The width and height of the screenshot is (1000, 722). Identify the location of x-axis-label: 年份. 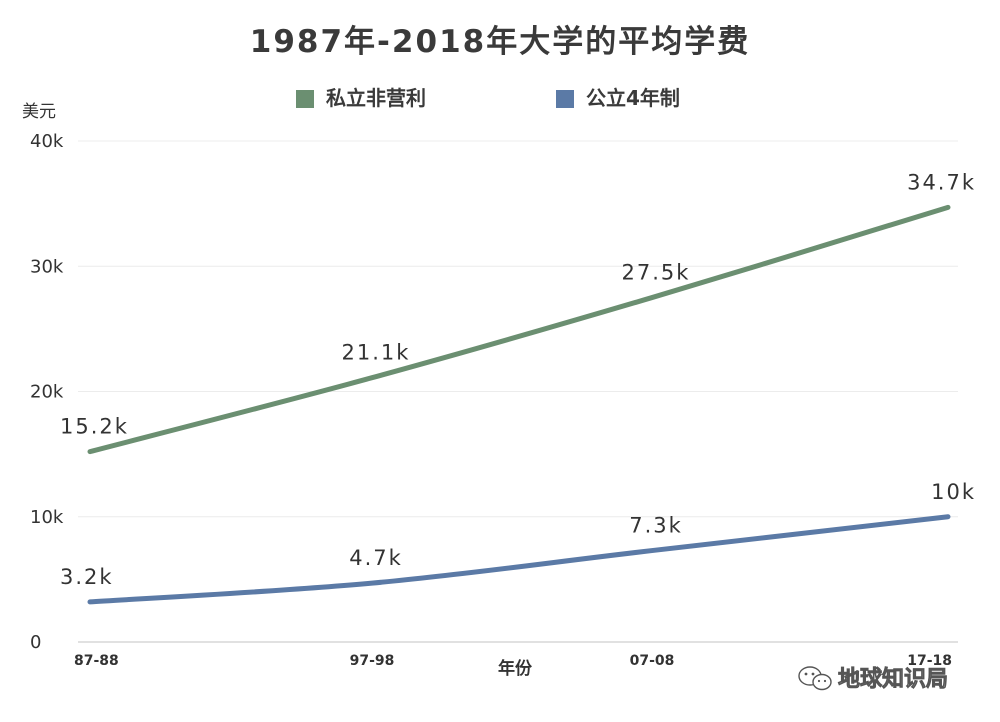
(515, 668).